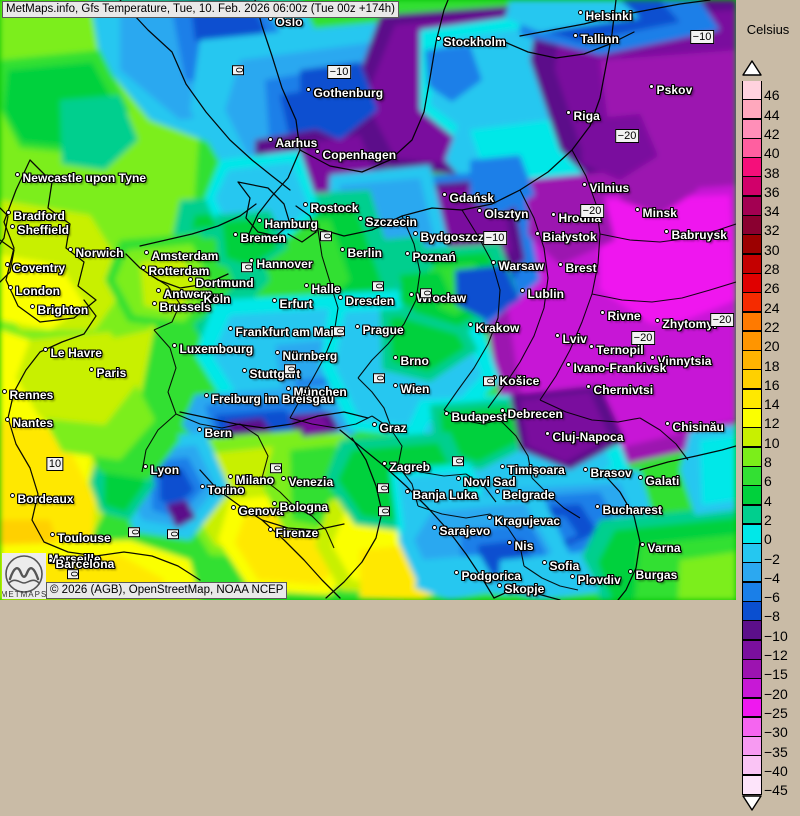  What do you see at coordinates (772, 230) in the screenshot?
I see `legend-tick-label: 32` at bounding box center [772, 230].